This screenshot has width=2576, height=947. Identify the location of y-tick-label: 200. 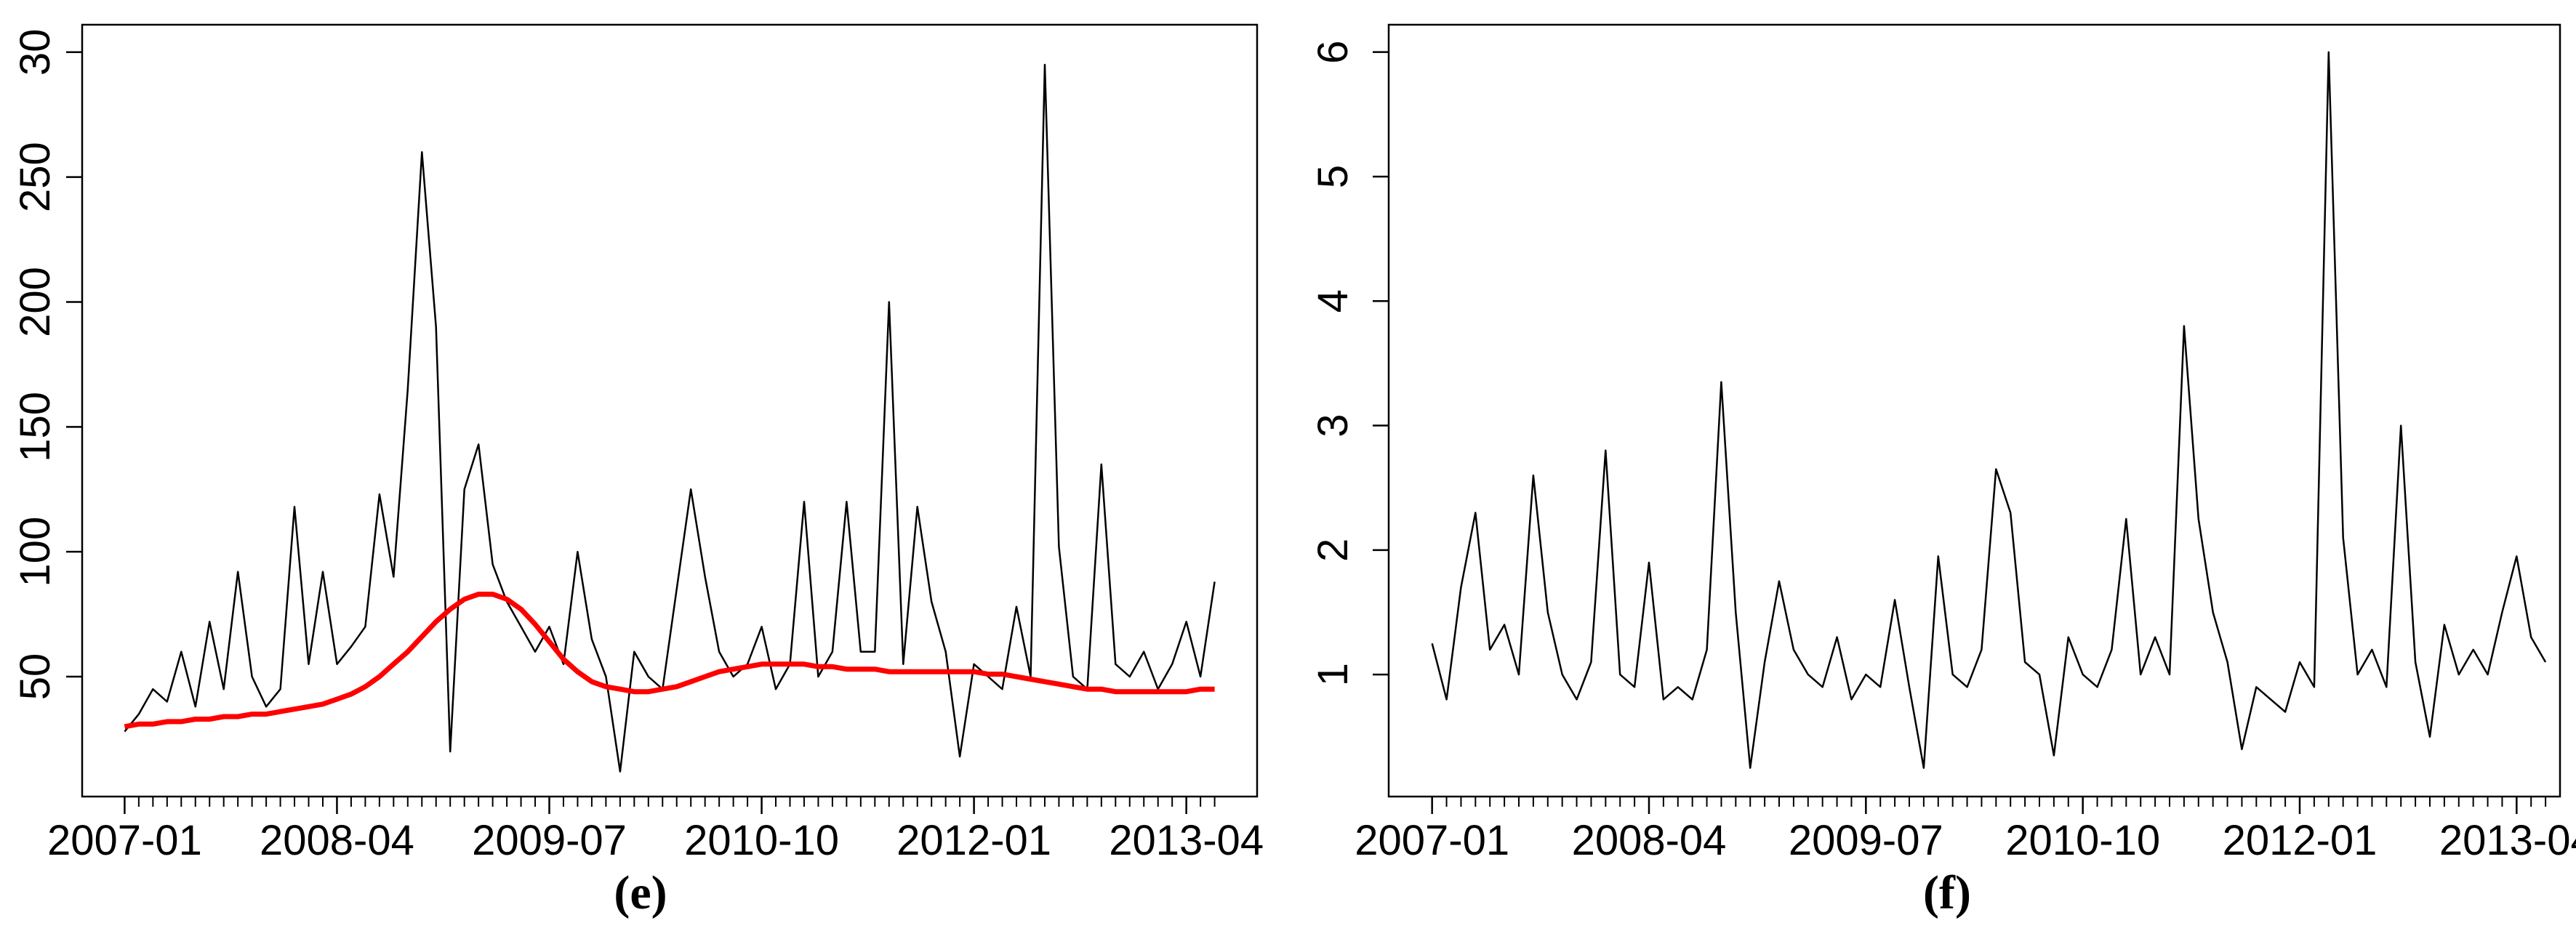
(35, 302).